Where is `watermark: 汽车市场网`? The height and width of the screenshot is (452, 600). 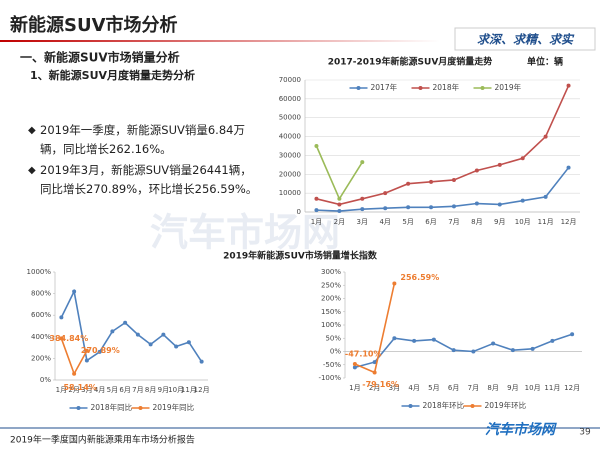 watermark: 汽车市场网 is located at coordinates (245, 233).